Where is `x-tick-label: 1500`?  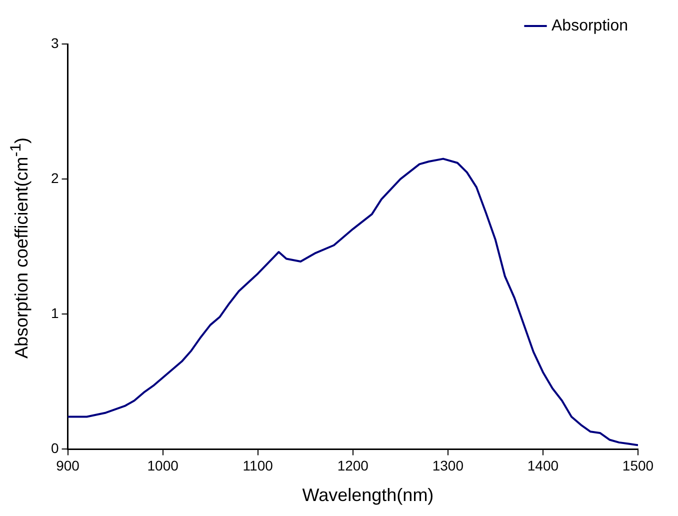
x-tick-label: 1500 is located at coordinates (638, 465).